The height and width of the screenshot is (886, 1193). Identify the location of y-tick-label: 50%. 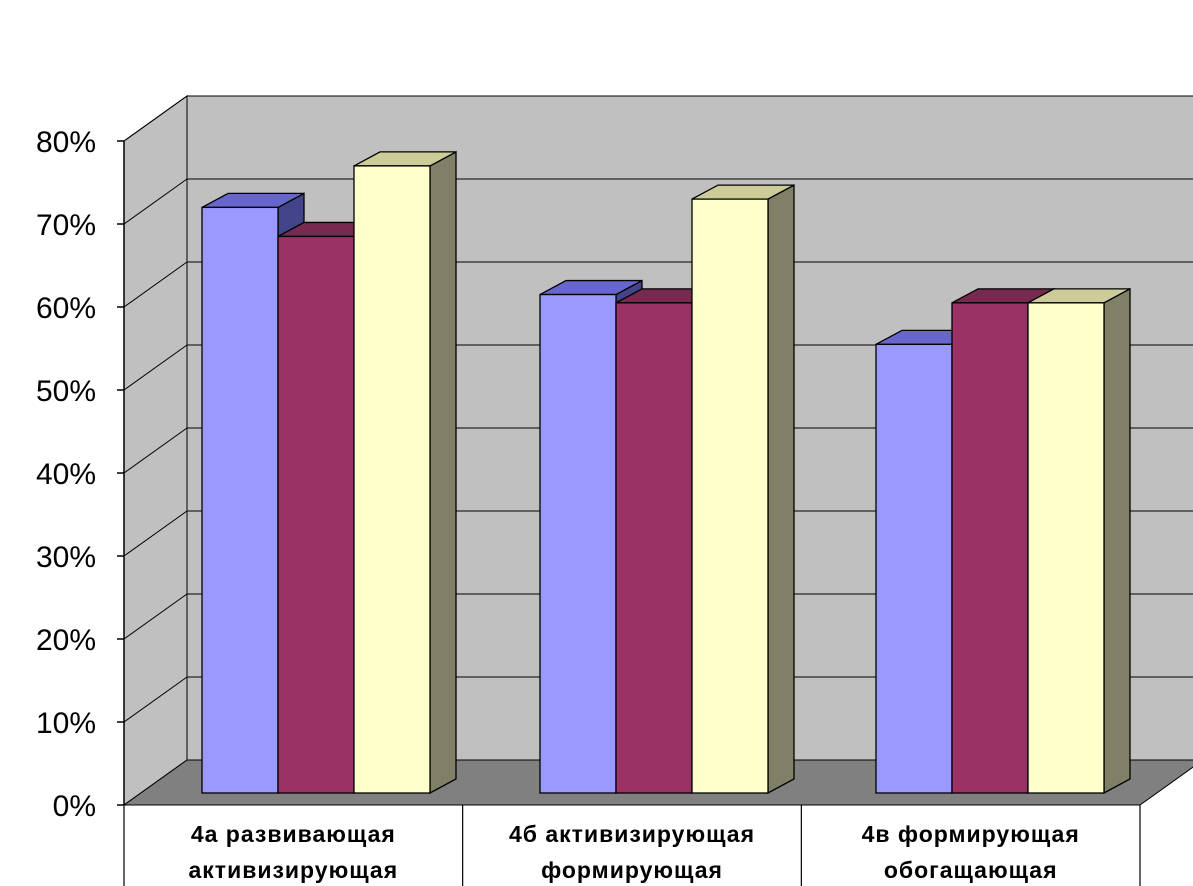
(66, 391).